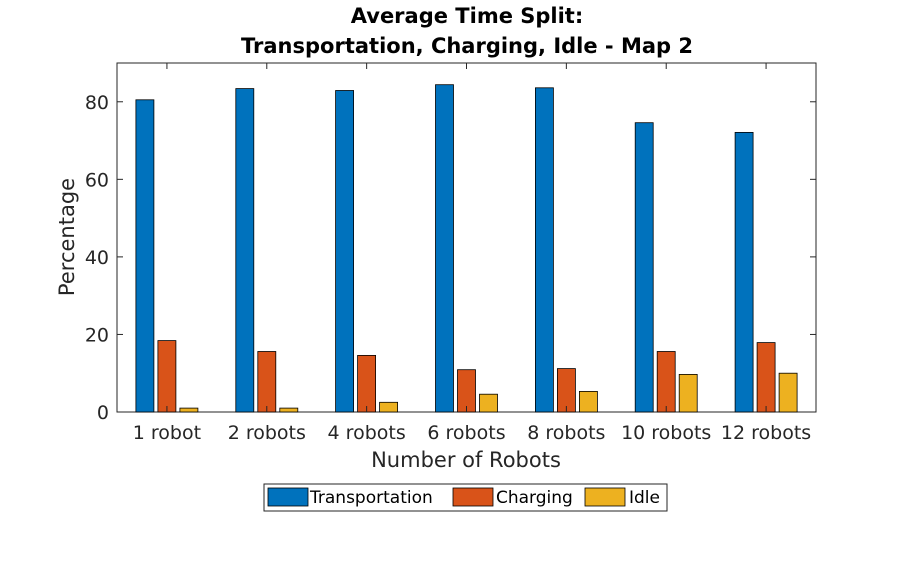 This screenshot has height=572, width=900. I want to click on x-tick-label-5: 8 robots, so click(566, 433).